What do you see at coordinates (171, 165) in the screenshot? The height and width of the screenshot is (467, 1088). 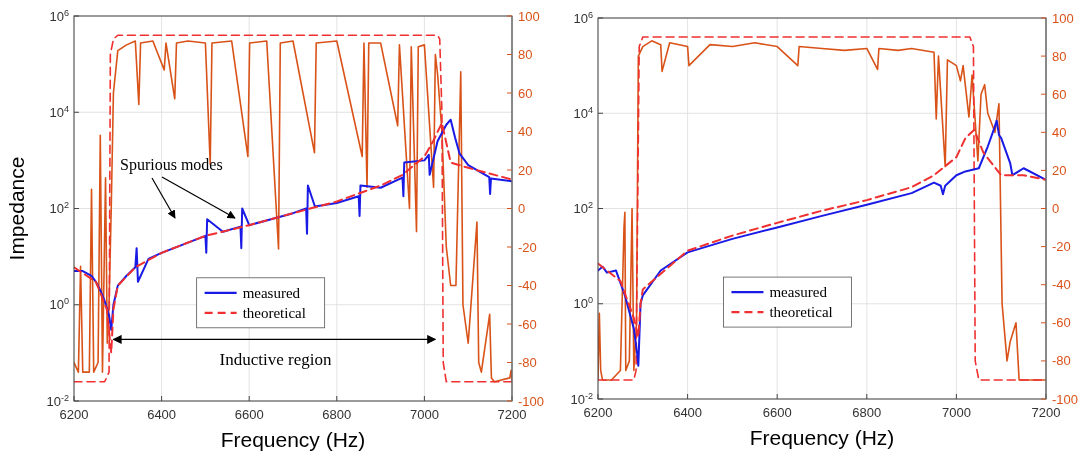 I see `annotation: Spurious modes` at bounding box center [171, 165].